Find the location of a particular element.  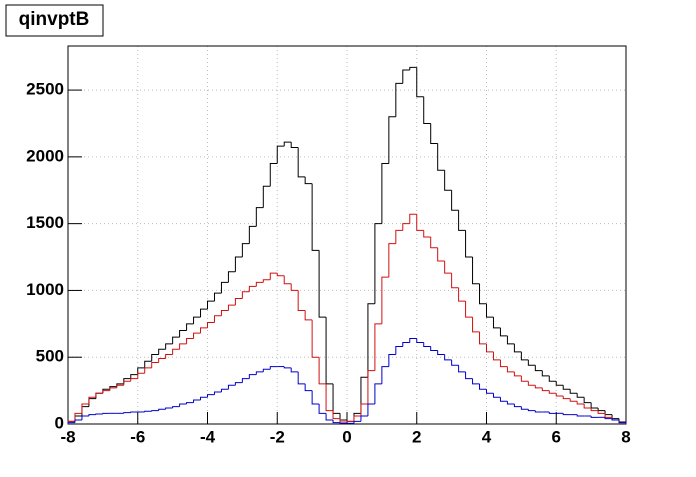

x-tick-label: 8 is located at coordinates (625, 436).